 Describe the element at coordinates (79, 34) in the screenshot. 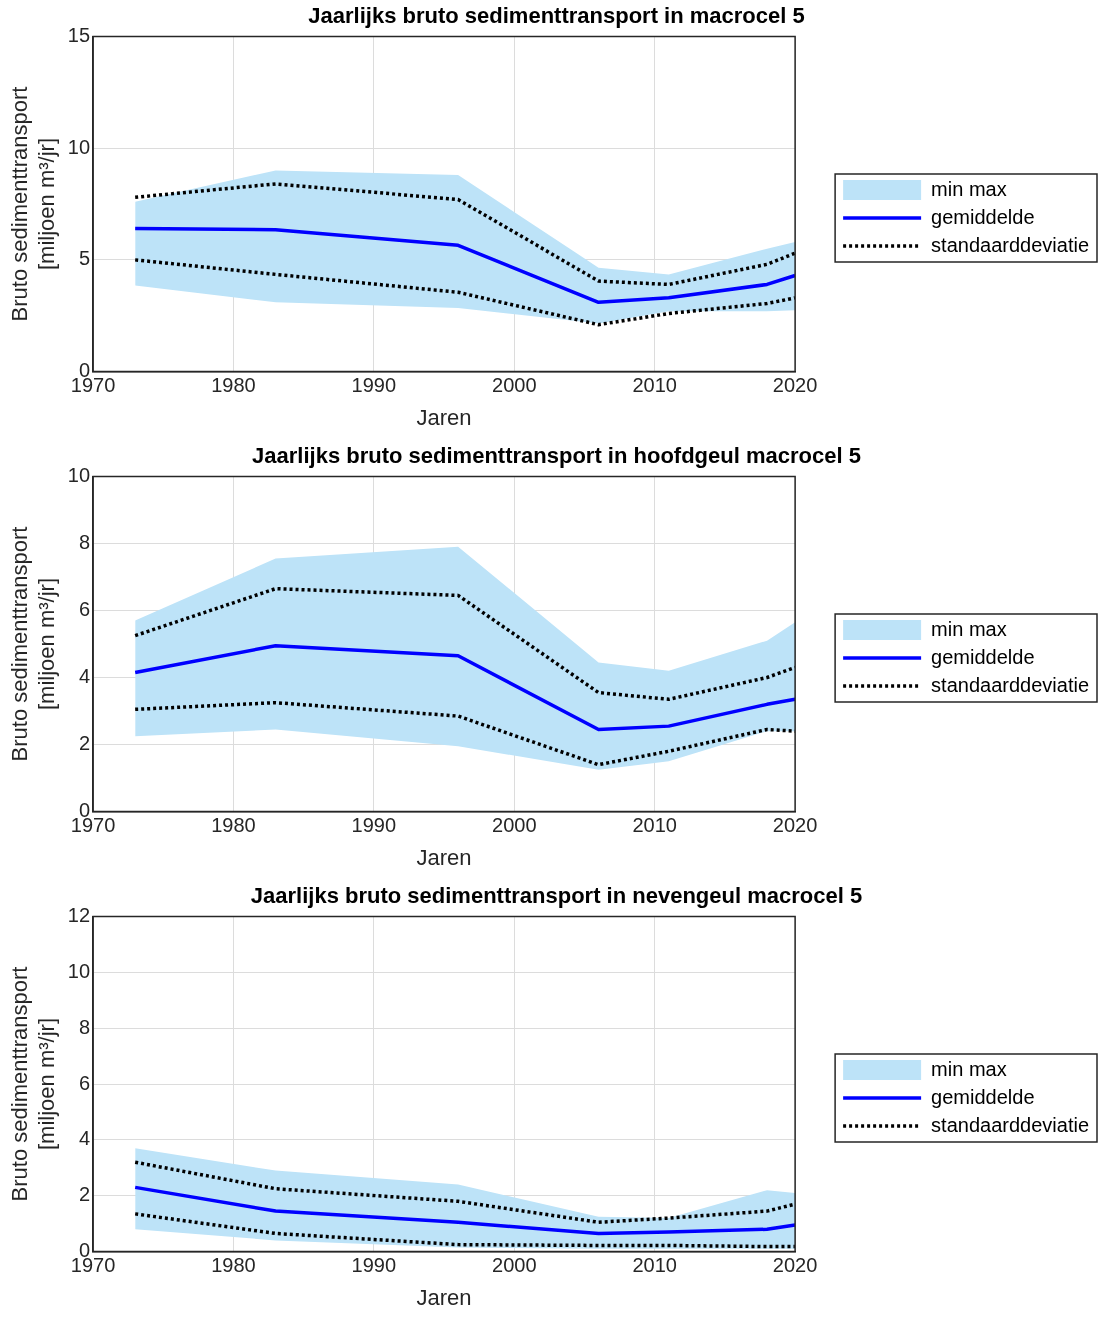

I see `y-tick-label: 15` at that location.